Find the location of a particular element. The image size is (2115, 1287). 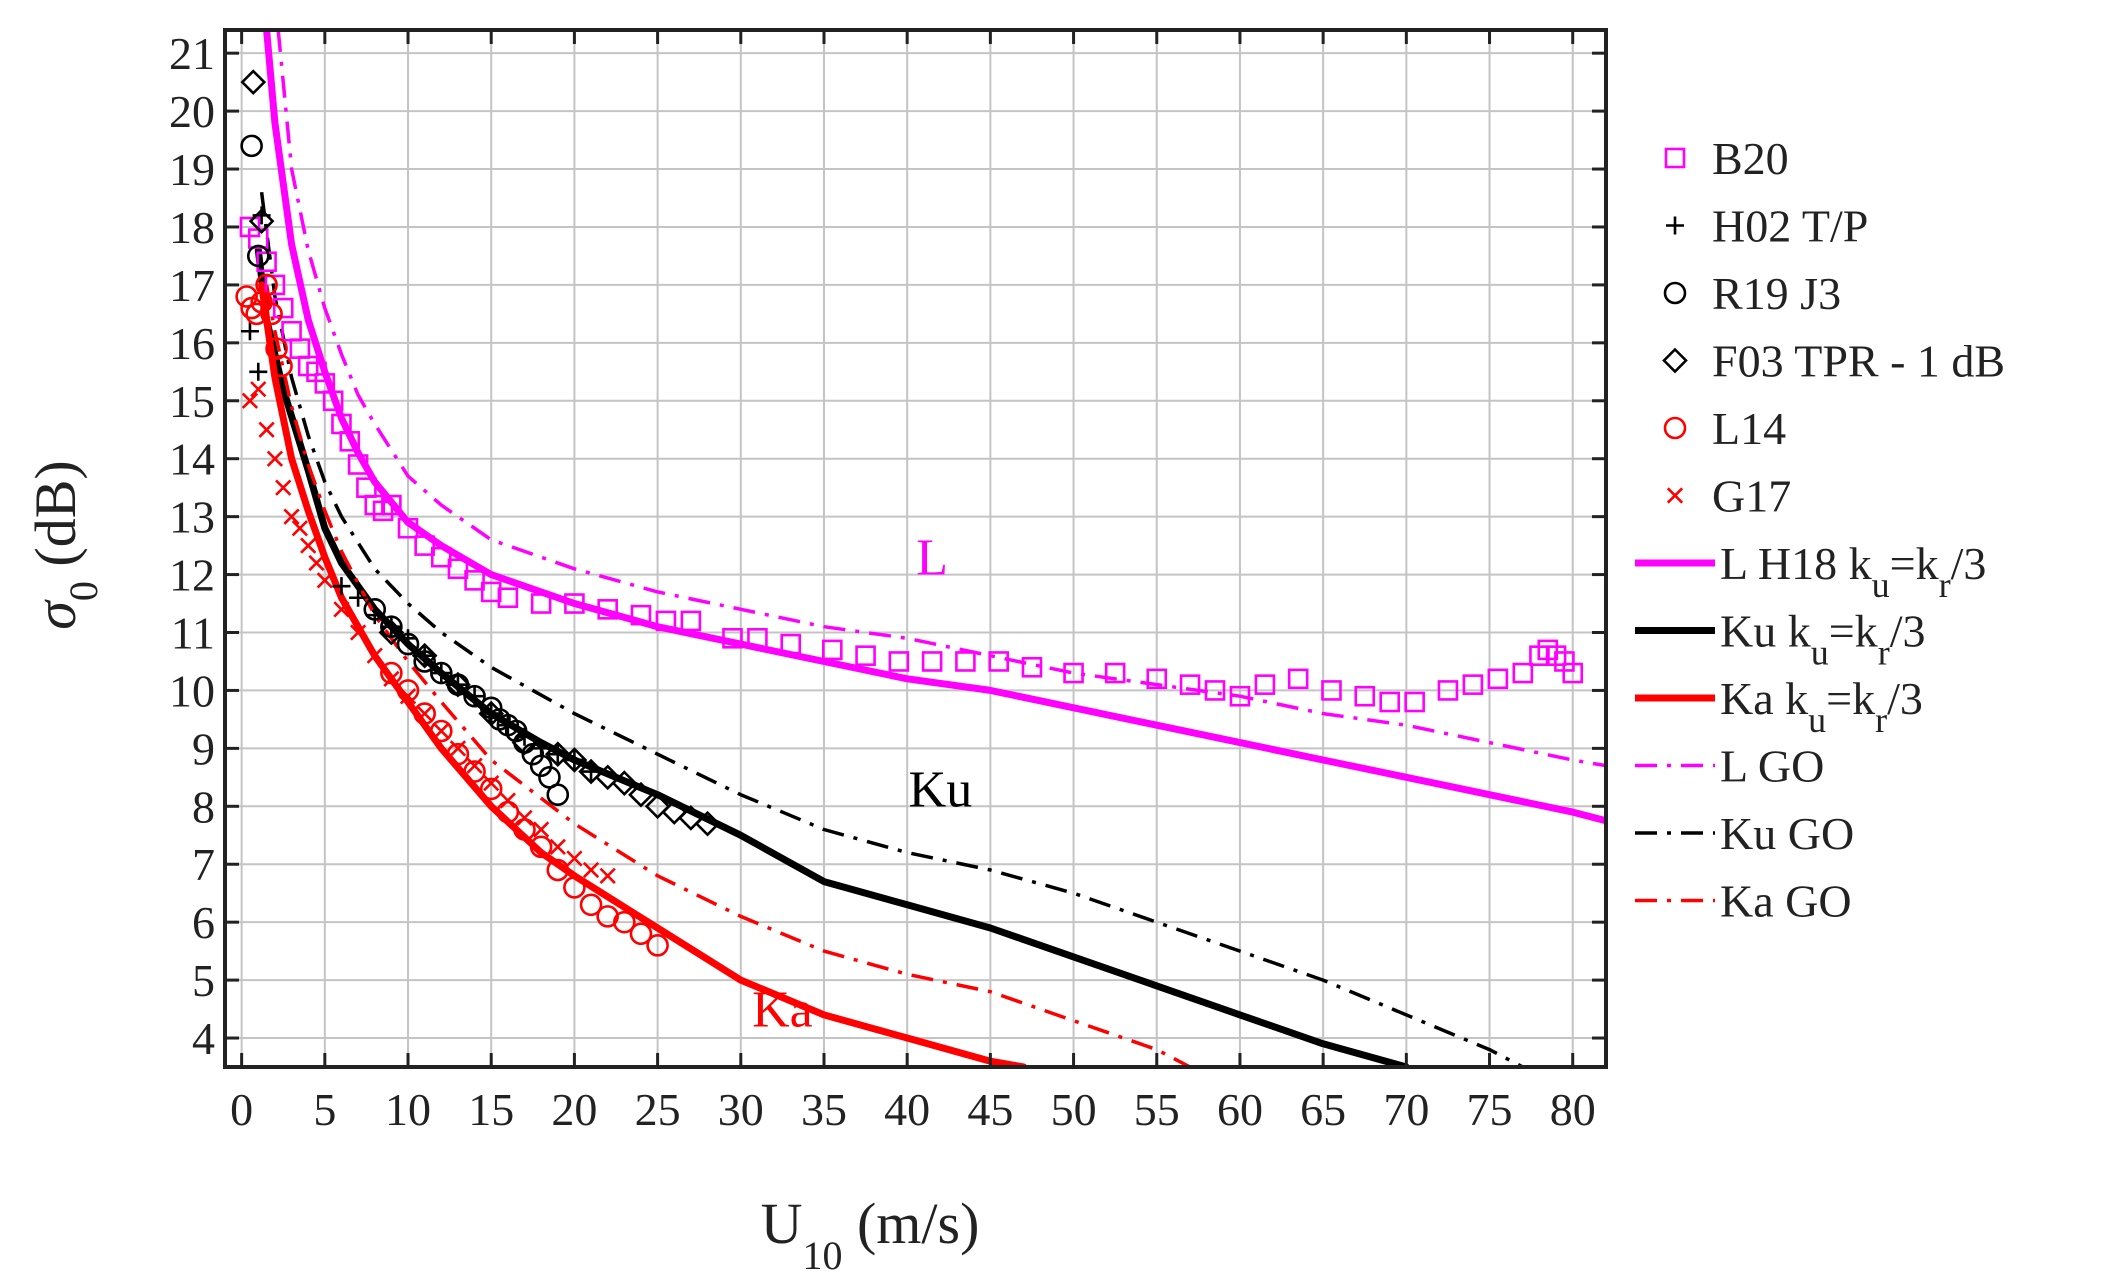

legend-label: Ku ku=kr/3 is located at coordinates (1822, 639).